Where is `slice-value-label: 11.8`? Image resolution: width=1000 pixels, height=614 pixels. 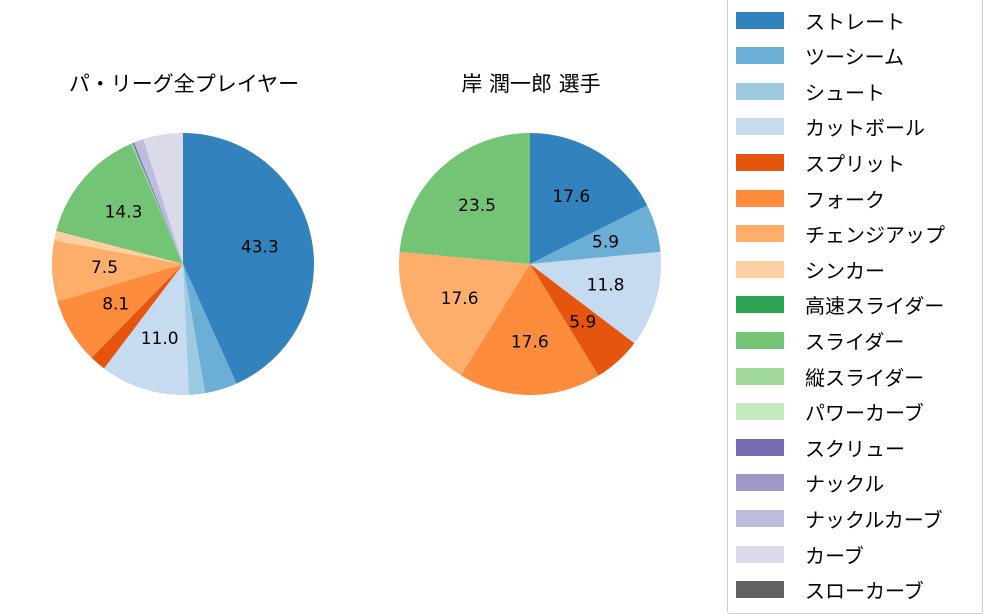
slice-value-label: 11.8 is located at coordinates (606, 286).